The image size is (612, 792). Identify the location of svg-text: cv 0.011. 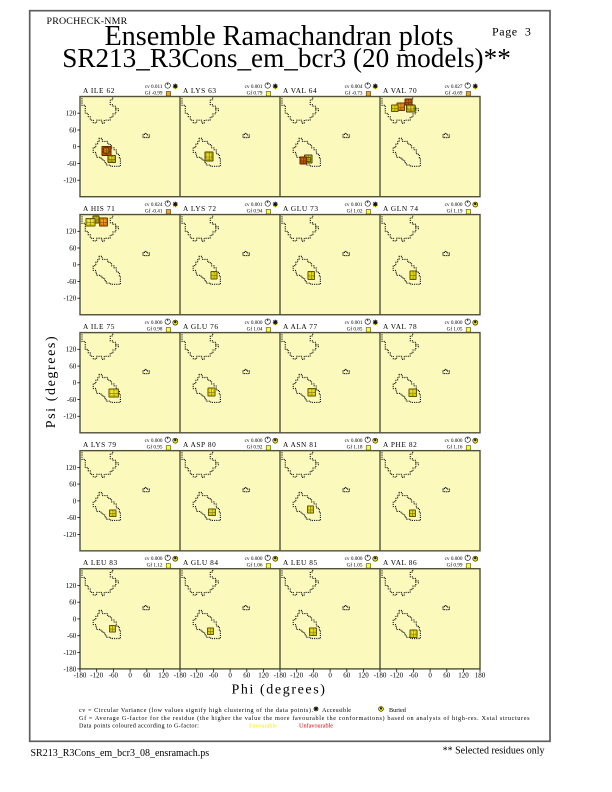
(154, 87).